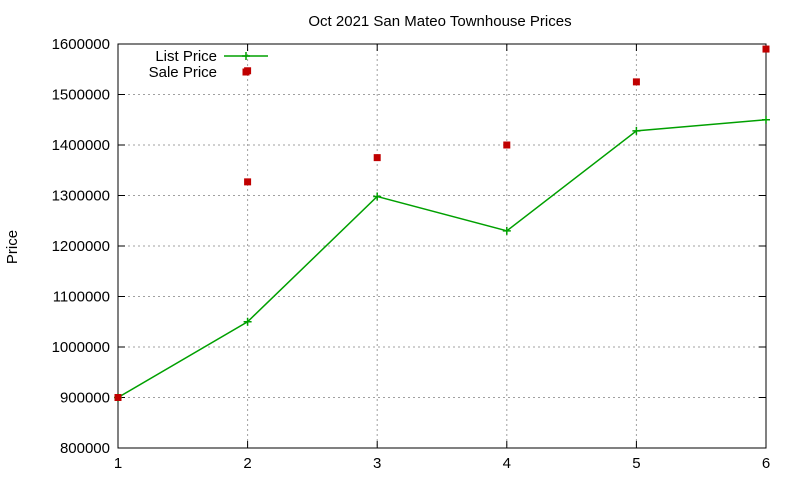 This screenshot has height=480, width=800. Describe the element at coordinates (183, 72) in the screenshot. I see `legend-label: Sale Price` at that location.